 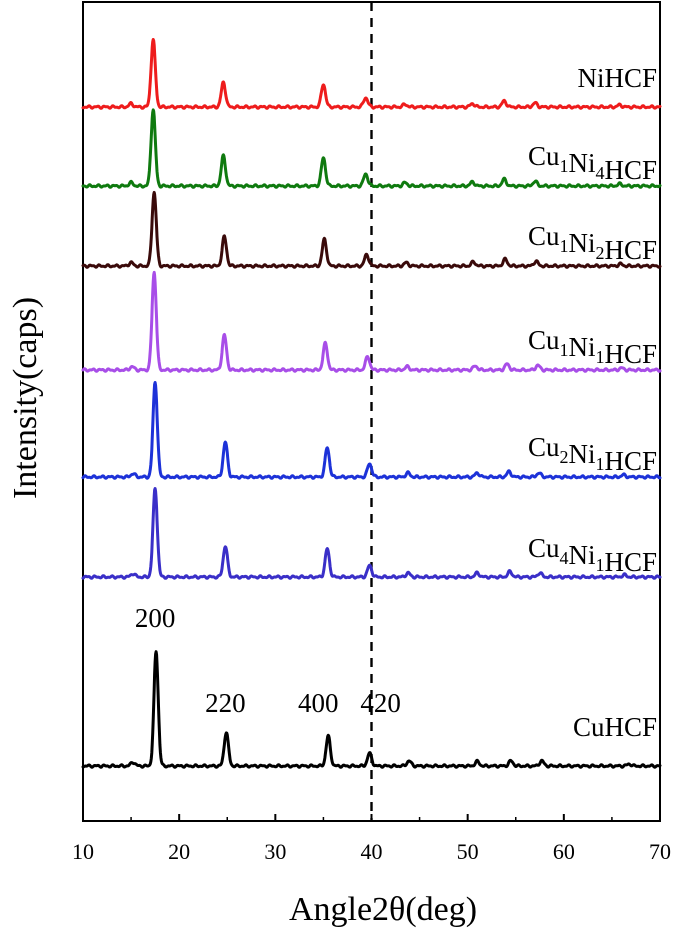 What do you see at coordinates (372, 851) in the screenshot?
I see `x-tick-label: 40` at bounding box center [372, 851].